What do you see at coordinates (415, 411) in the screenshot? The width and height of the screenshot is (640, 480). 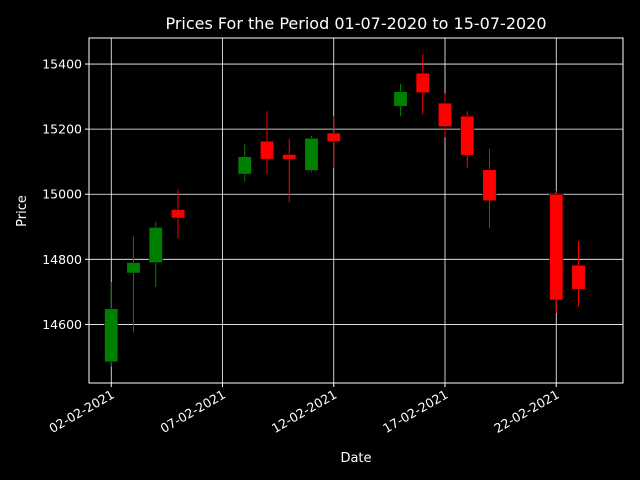 I see `x-tick-label: 17-02-2021` at bounding box center [415, 411].